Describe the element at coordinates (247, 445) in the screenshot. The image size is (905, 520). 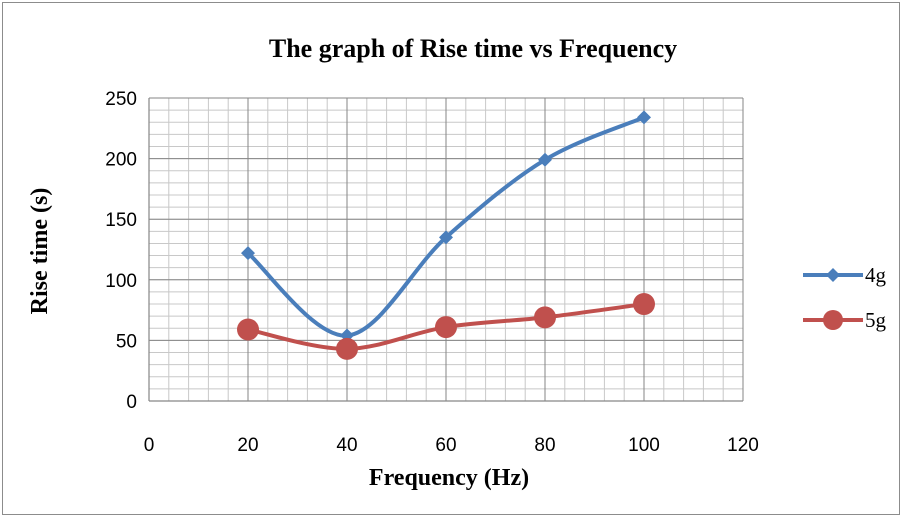
I see `x-tick-label: 20` at that location.